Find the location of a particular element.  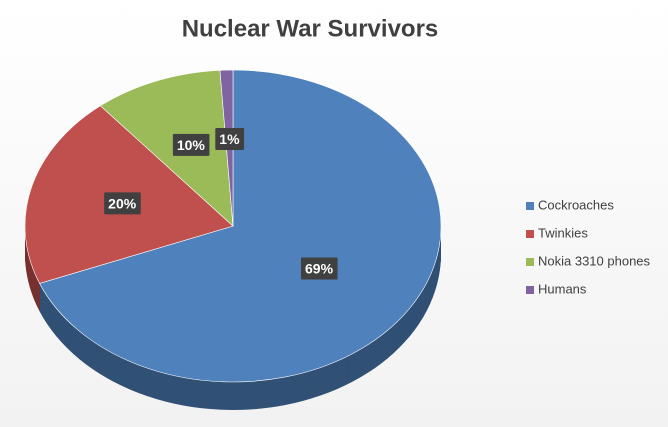

legend-label: Cockroaches is located at coordinates (576, 204).